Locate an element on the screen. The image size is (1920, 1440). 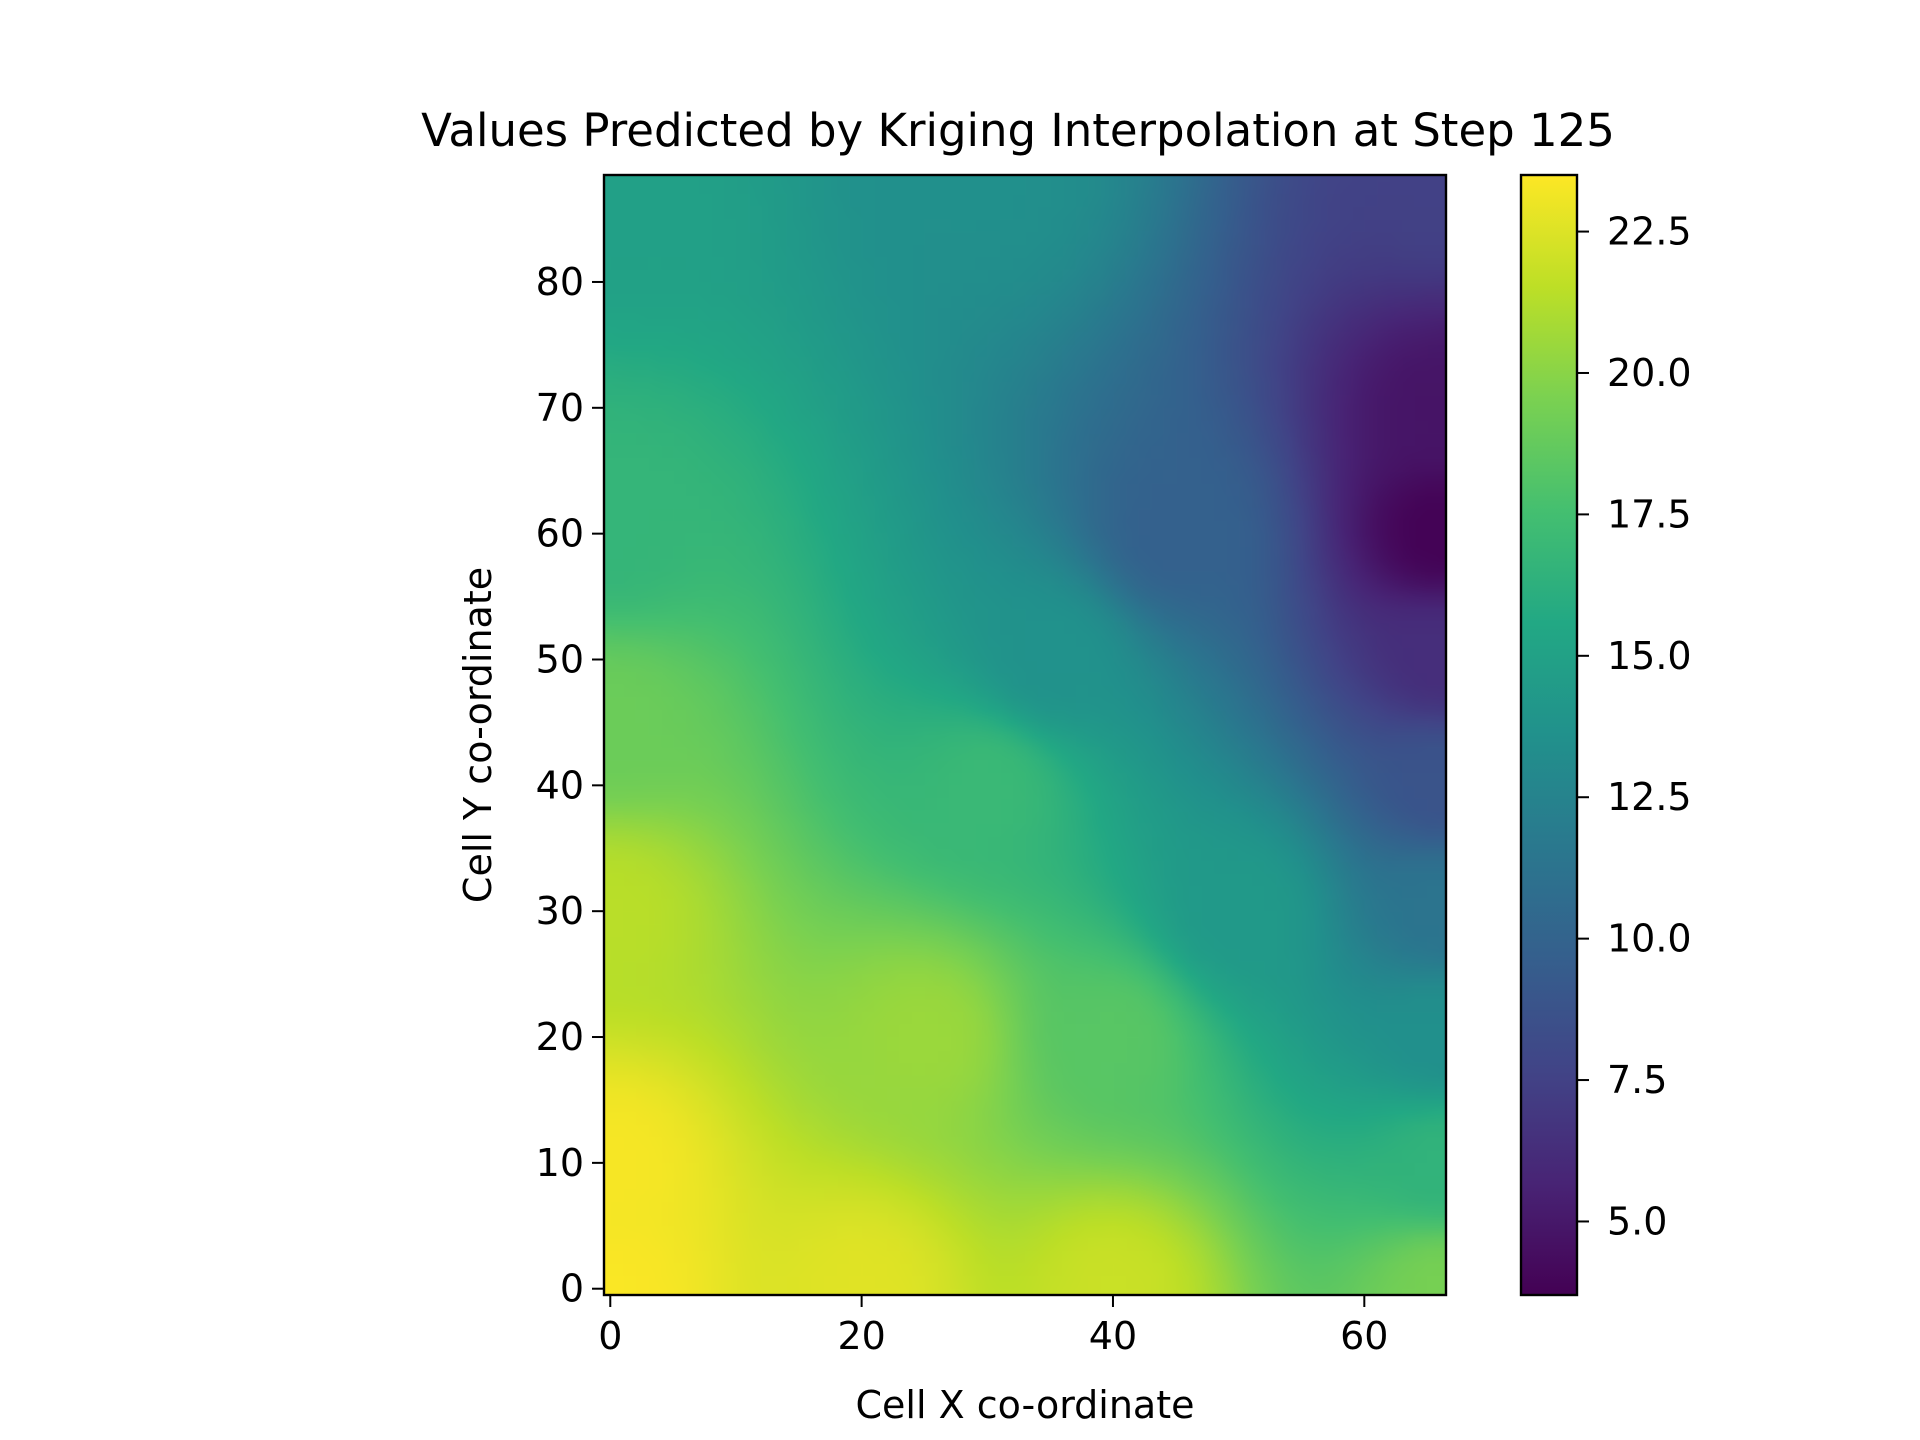
y-tick-label: 20 is located at coordinates (560, 1037).